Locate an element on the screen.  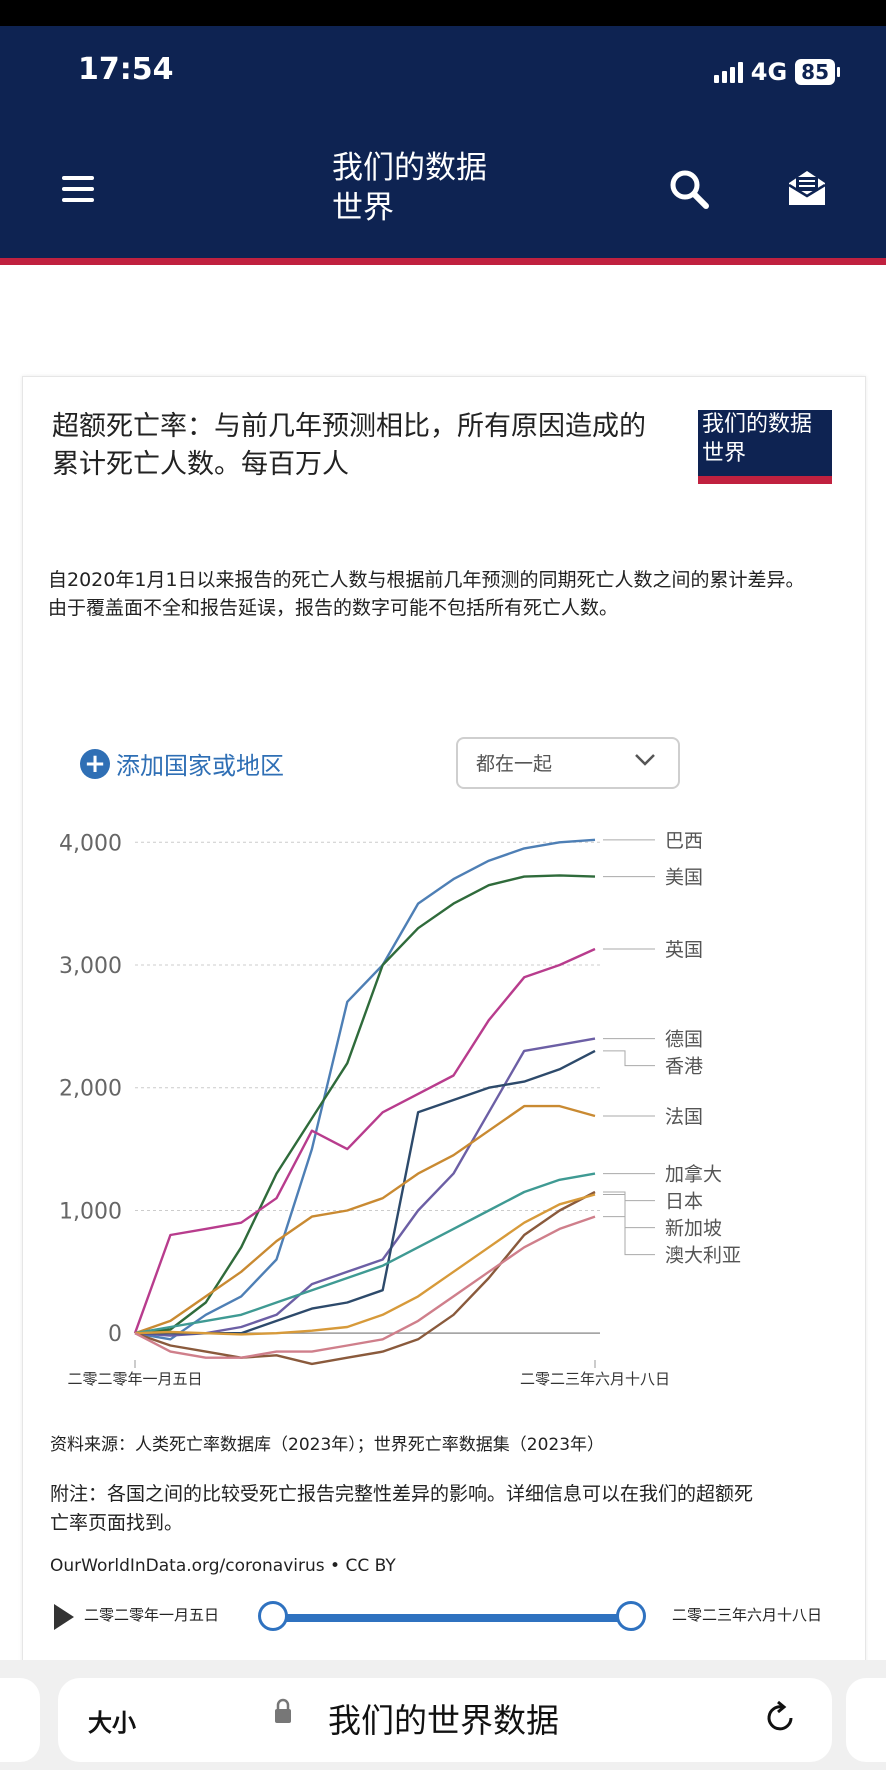
legend-label: 英国 is located at coordinates (684, 950).